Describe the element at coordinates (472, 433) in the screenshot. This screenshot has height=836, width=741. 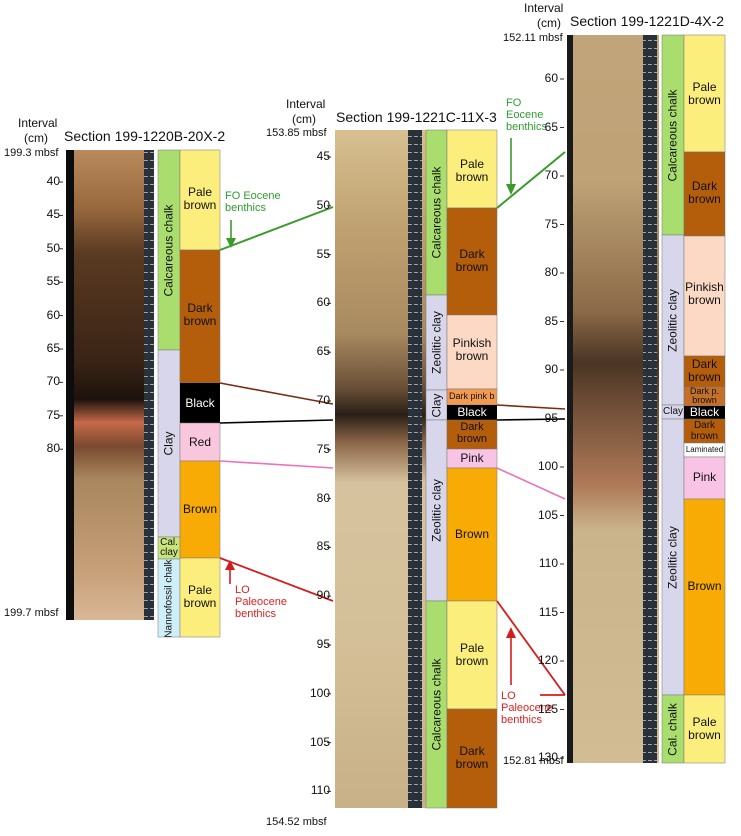
I see `core2-color-dark-brown-2: Dark brown` at that location.